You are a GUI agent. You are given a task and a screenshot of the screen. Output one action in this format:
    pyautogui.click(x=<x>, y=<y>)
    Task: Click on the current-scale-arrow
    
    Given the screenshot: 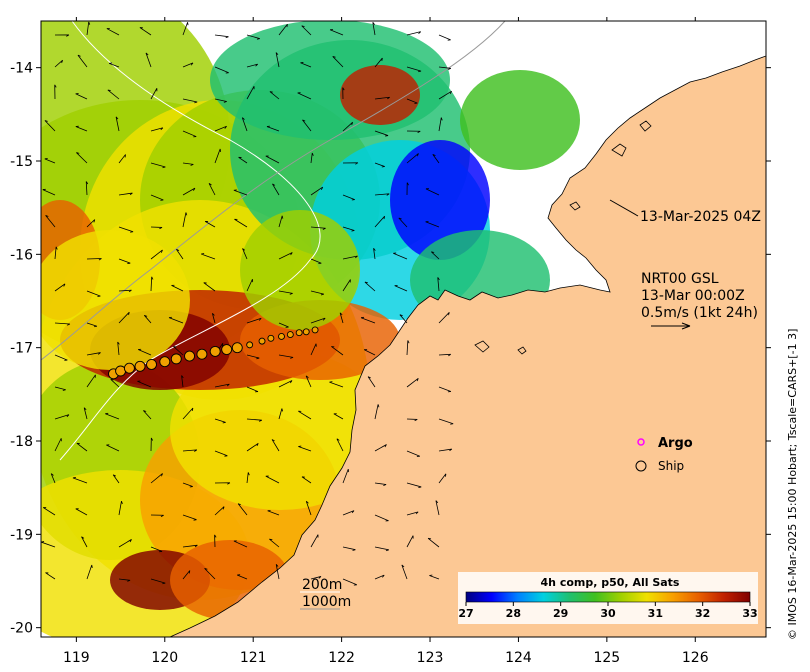 What is the action you would take?
    pyautogui.click(x=671, y=326)
    